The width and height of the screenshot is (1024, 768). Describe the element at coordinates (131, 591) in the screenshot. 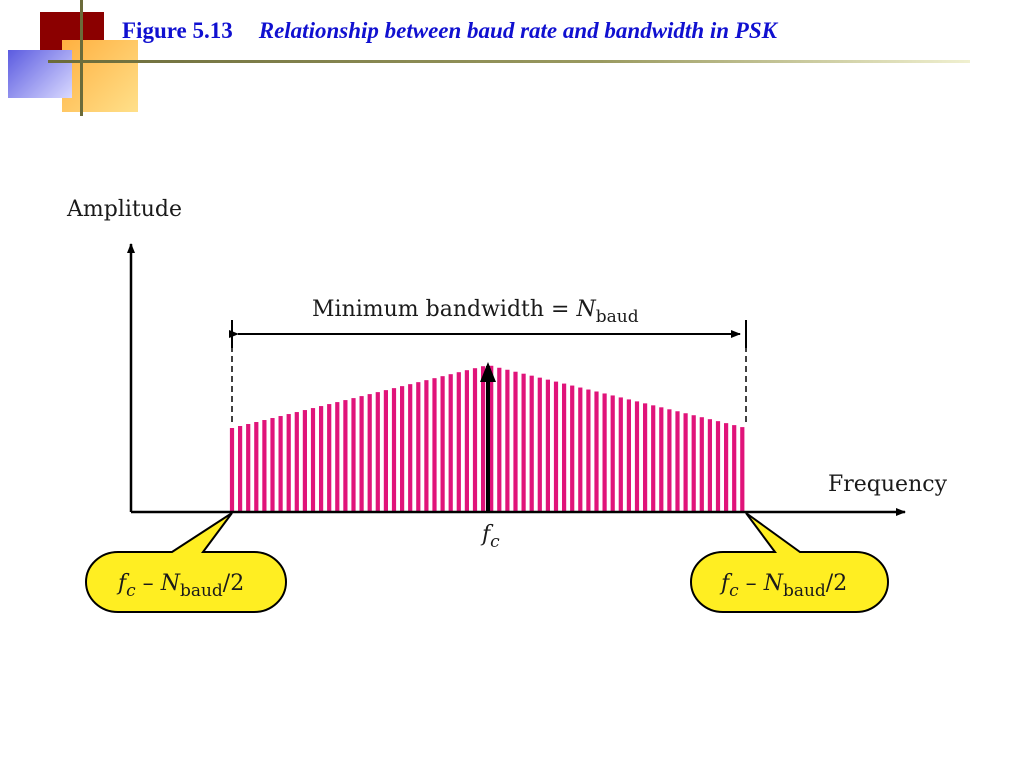

I see `left-callout-f-sub: c` at that location.